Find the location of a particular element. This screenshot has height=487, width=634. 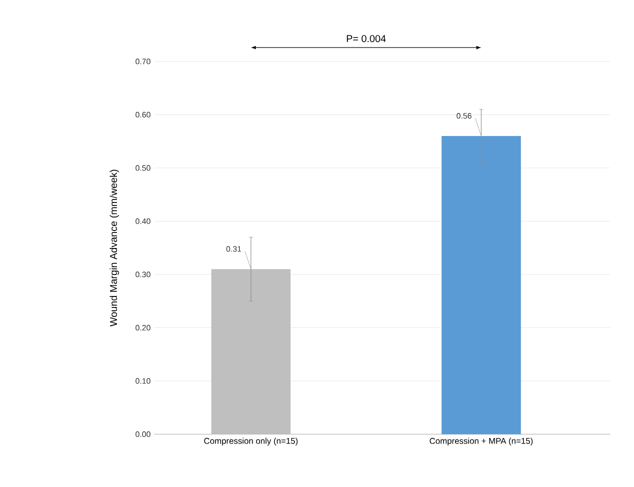

x-tick-label: Compression only (n=15) is located at coordinates (251, 442).